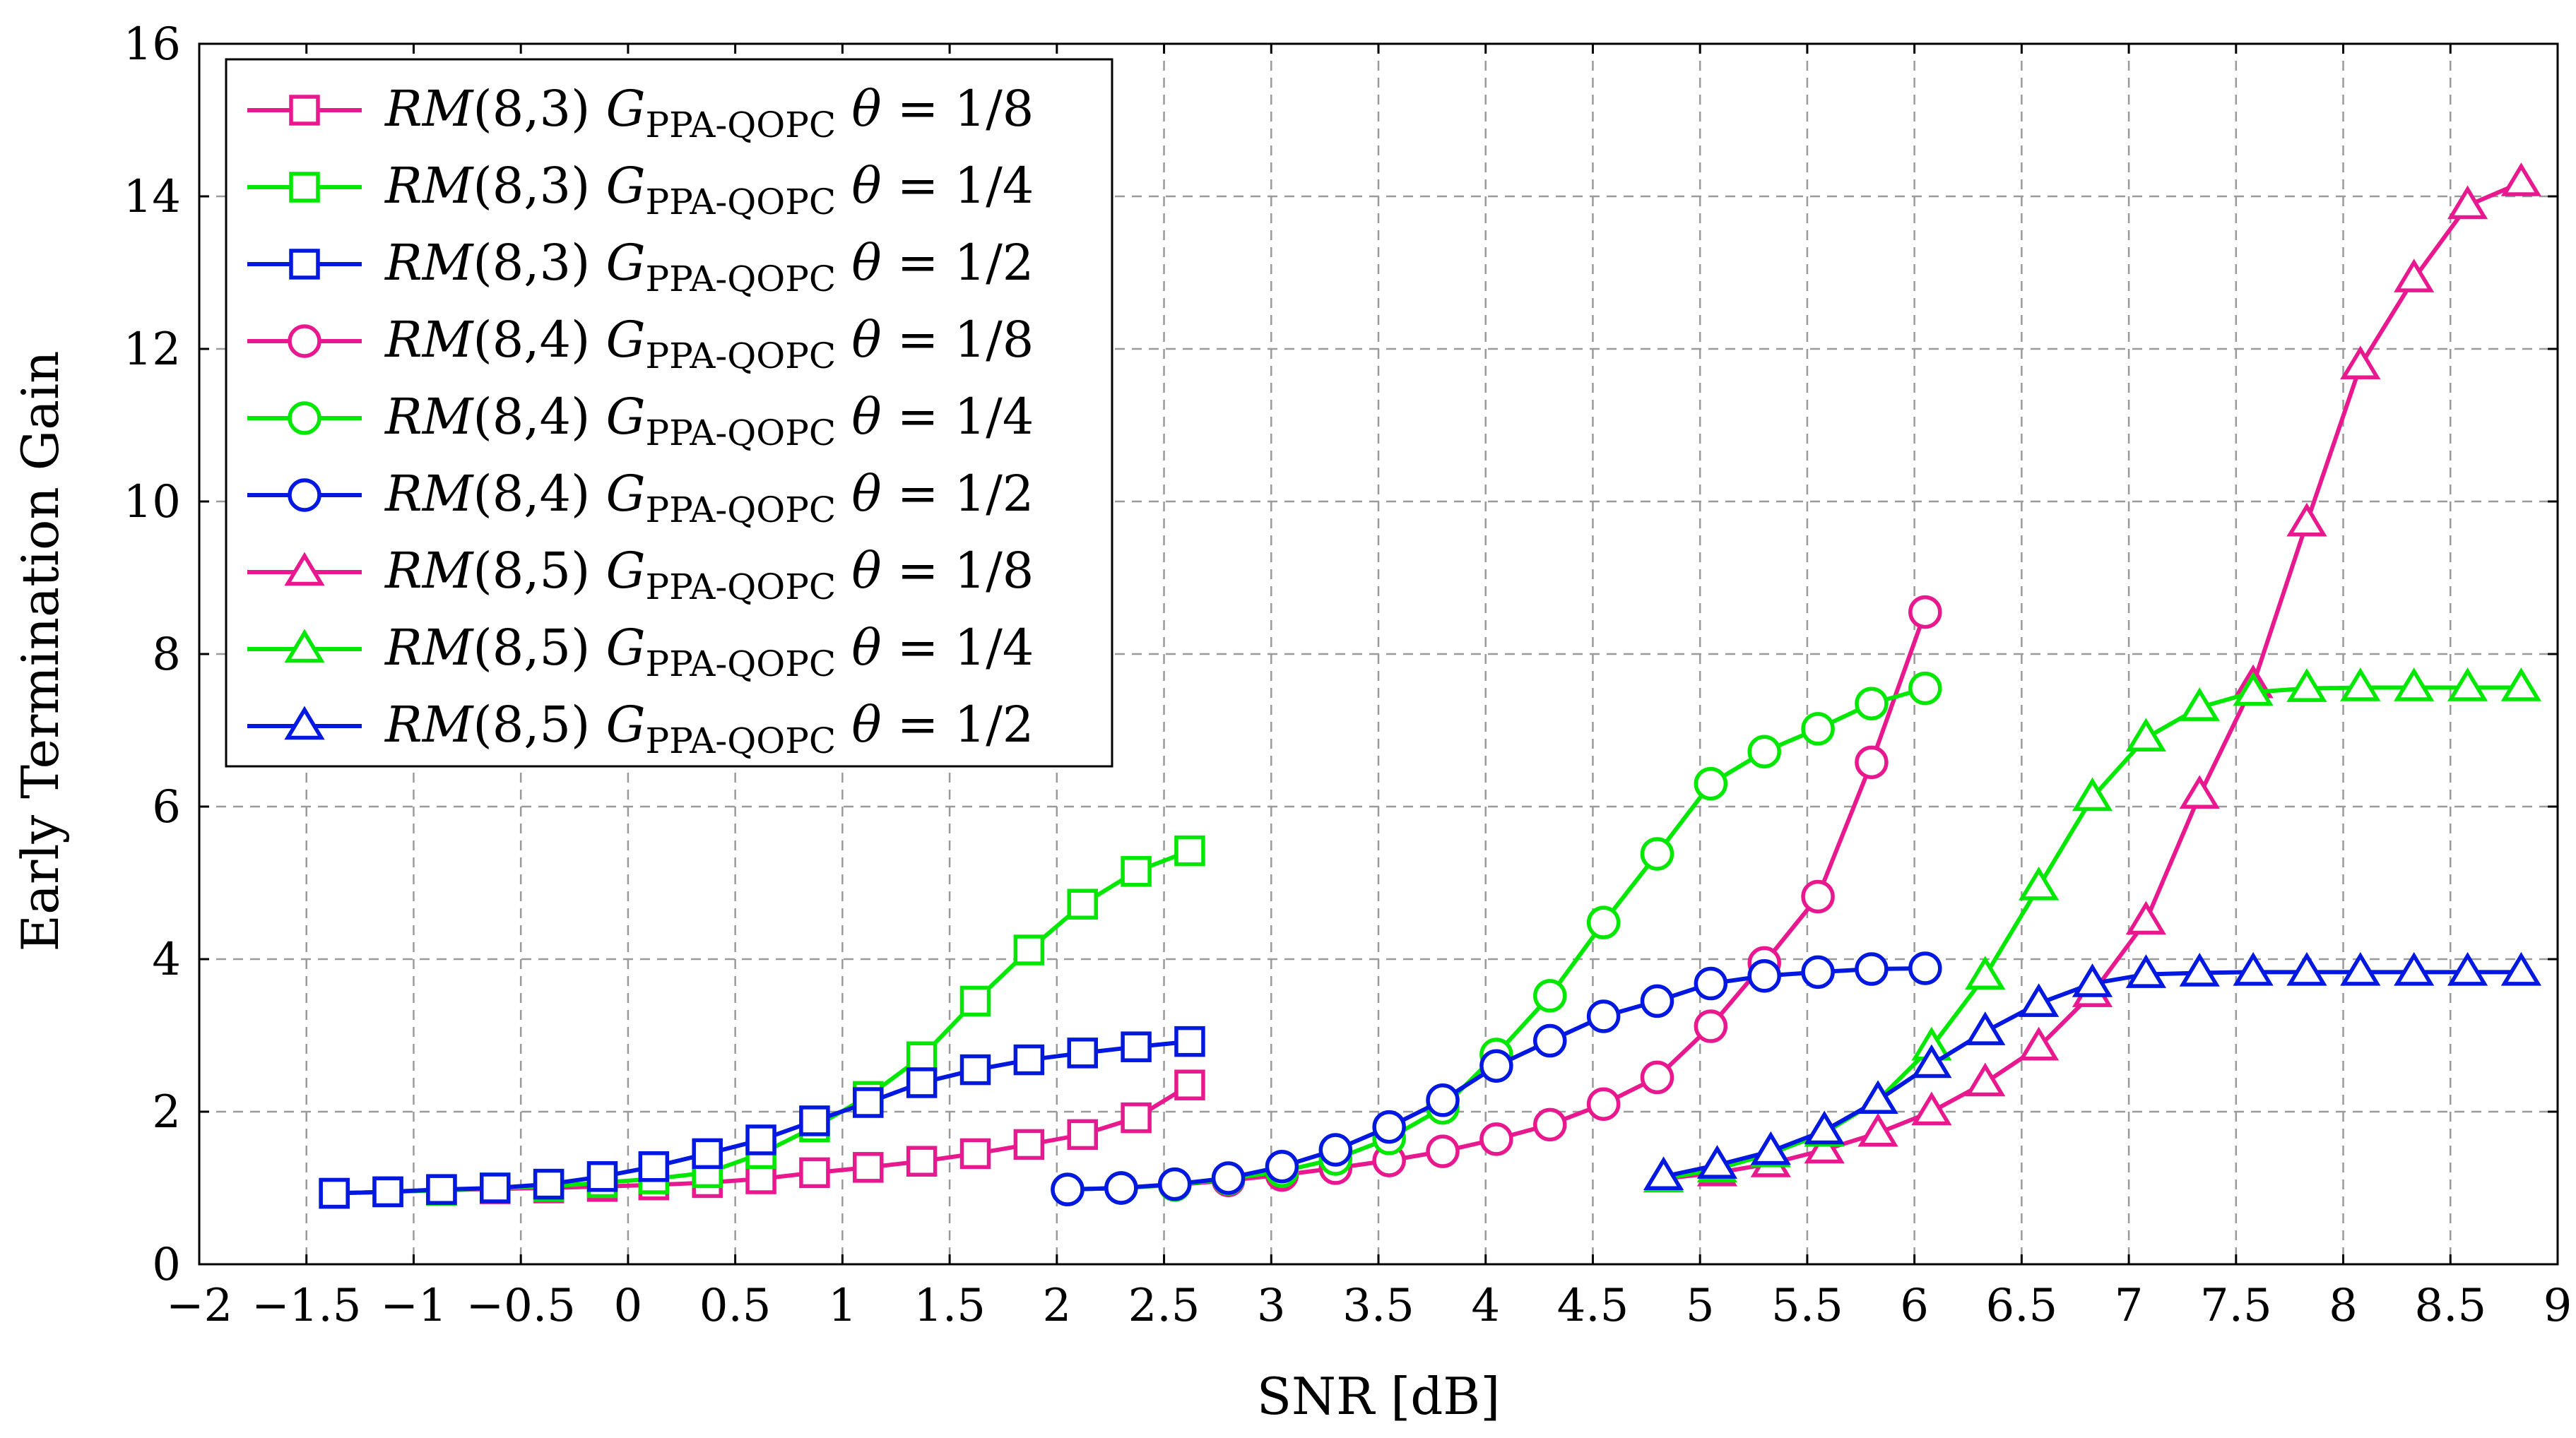 Image resolution: width=2576 pixels, height=1438 pixels. I want to click on legend-entry: RM(8,4) GPPA-QOPC θ = 1/2, so click(640, 497).